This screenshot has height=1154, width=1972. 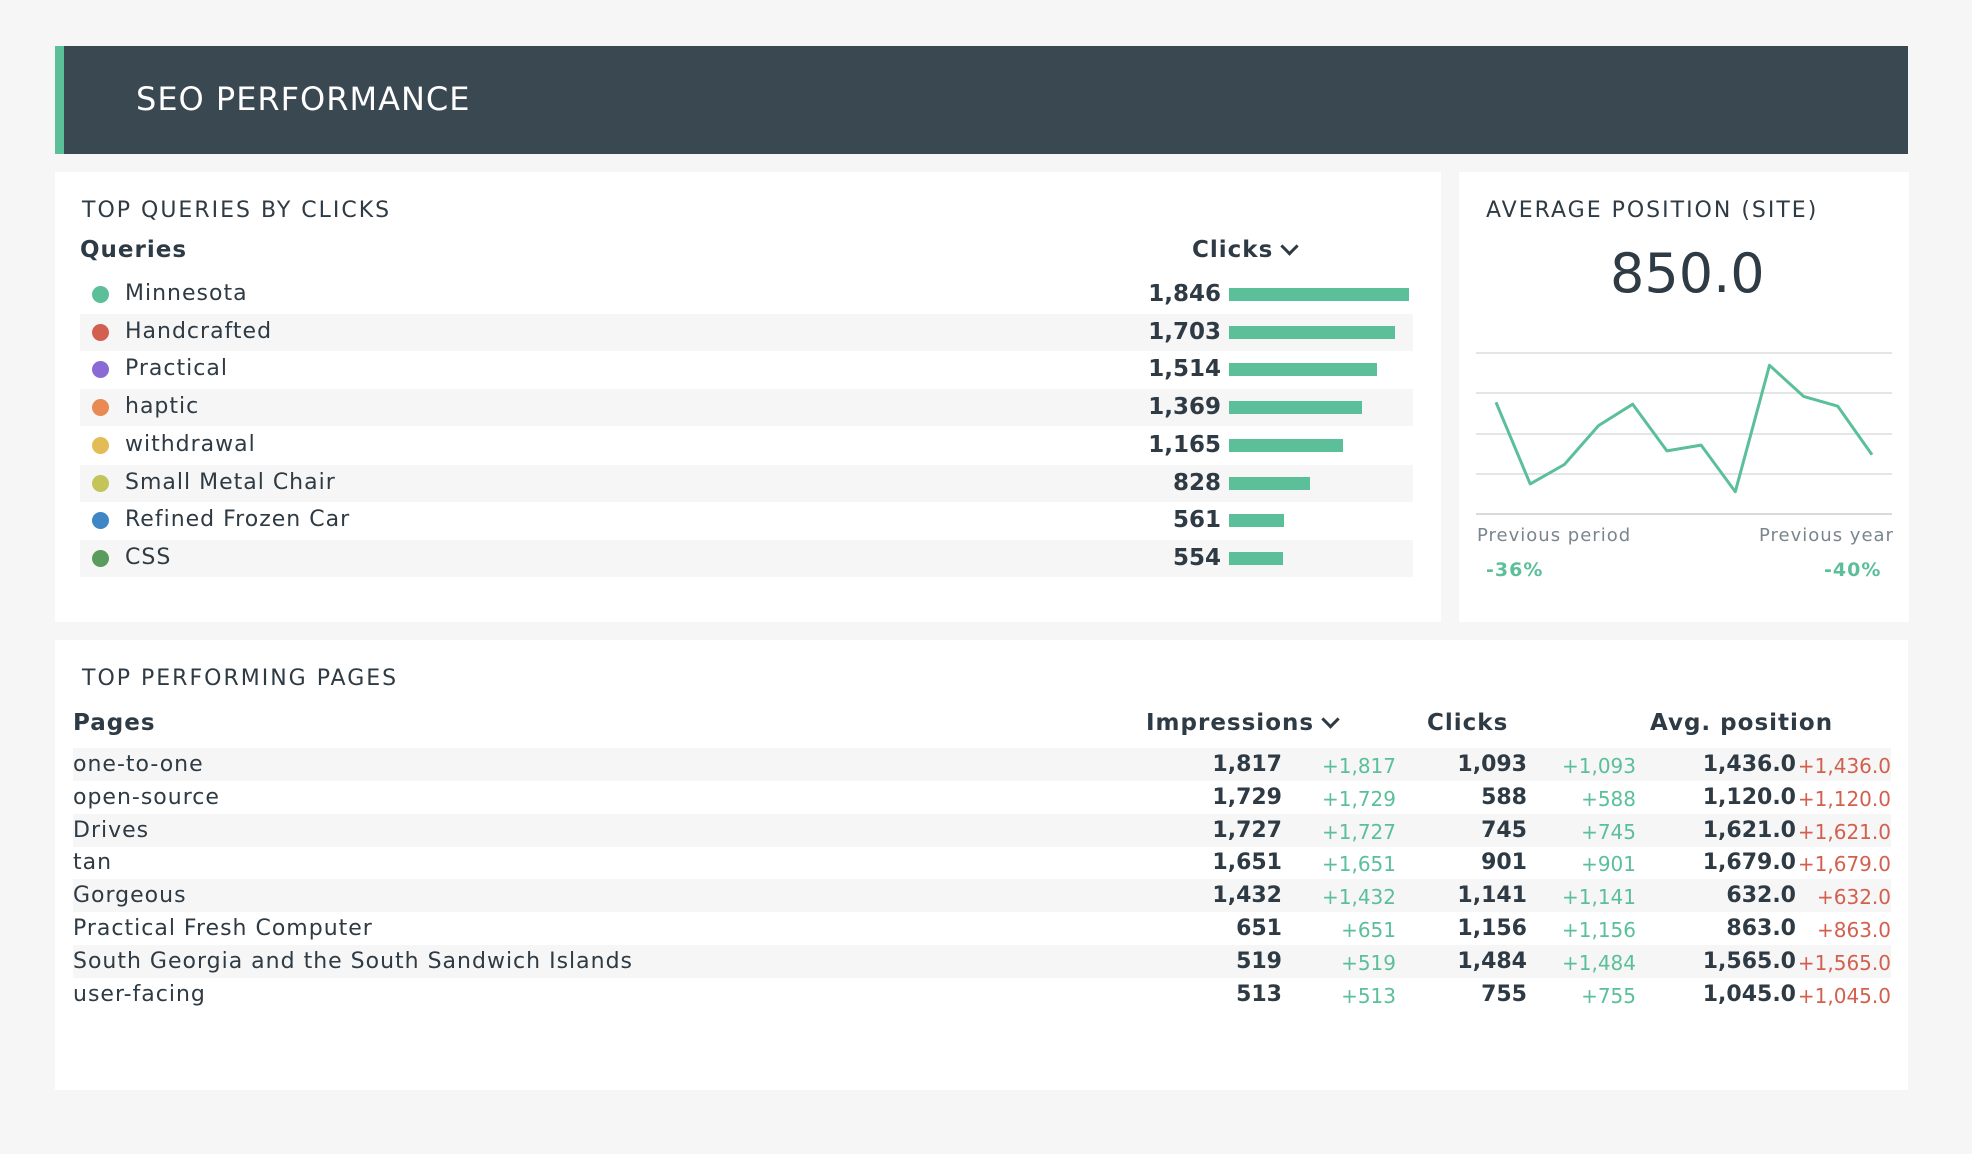 What do you see at coordinates (1761, 928) in the screenshot?
I see `avg-position-value: 863.0` at bounding box center [1761, 928].